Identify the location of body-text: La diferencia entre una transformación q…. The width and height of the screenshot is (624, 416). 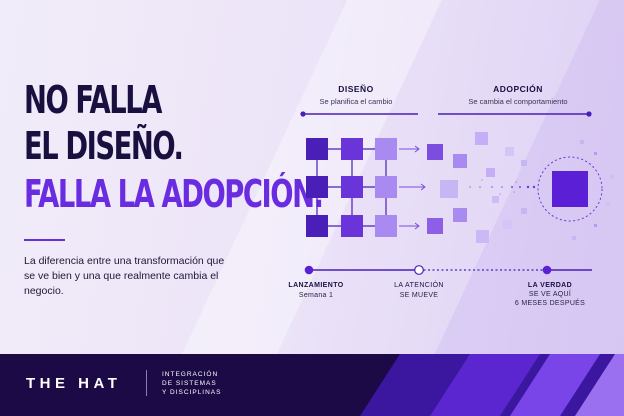
(124, 276).